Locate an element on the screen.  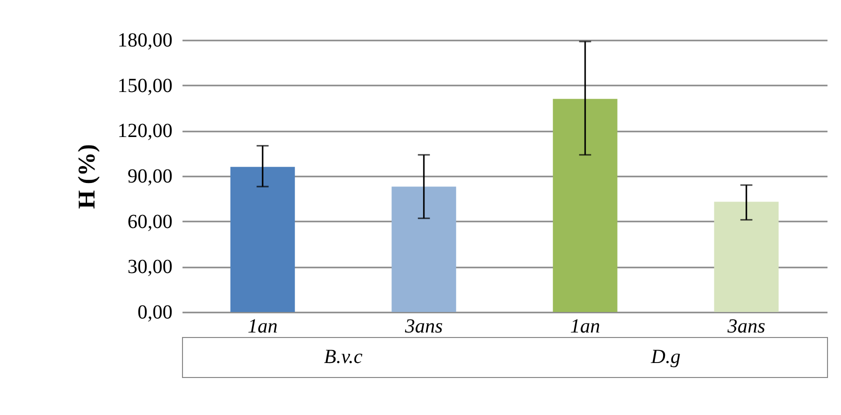
y-tick-label: 180,00 is located at coordinates (145, 41).